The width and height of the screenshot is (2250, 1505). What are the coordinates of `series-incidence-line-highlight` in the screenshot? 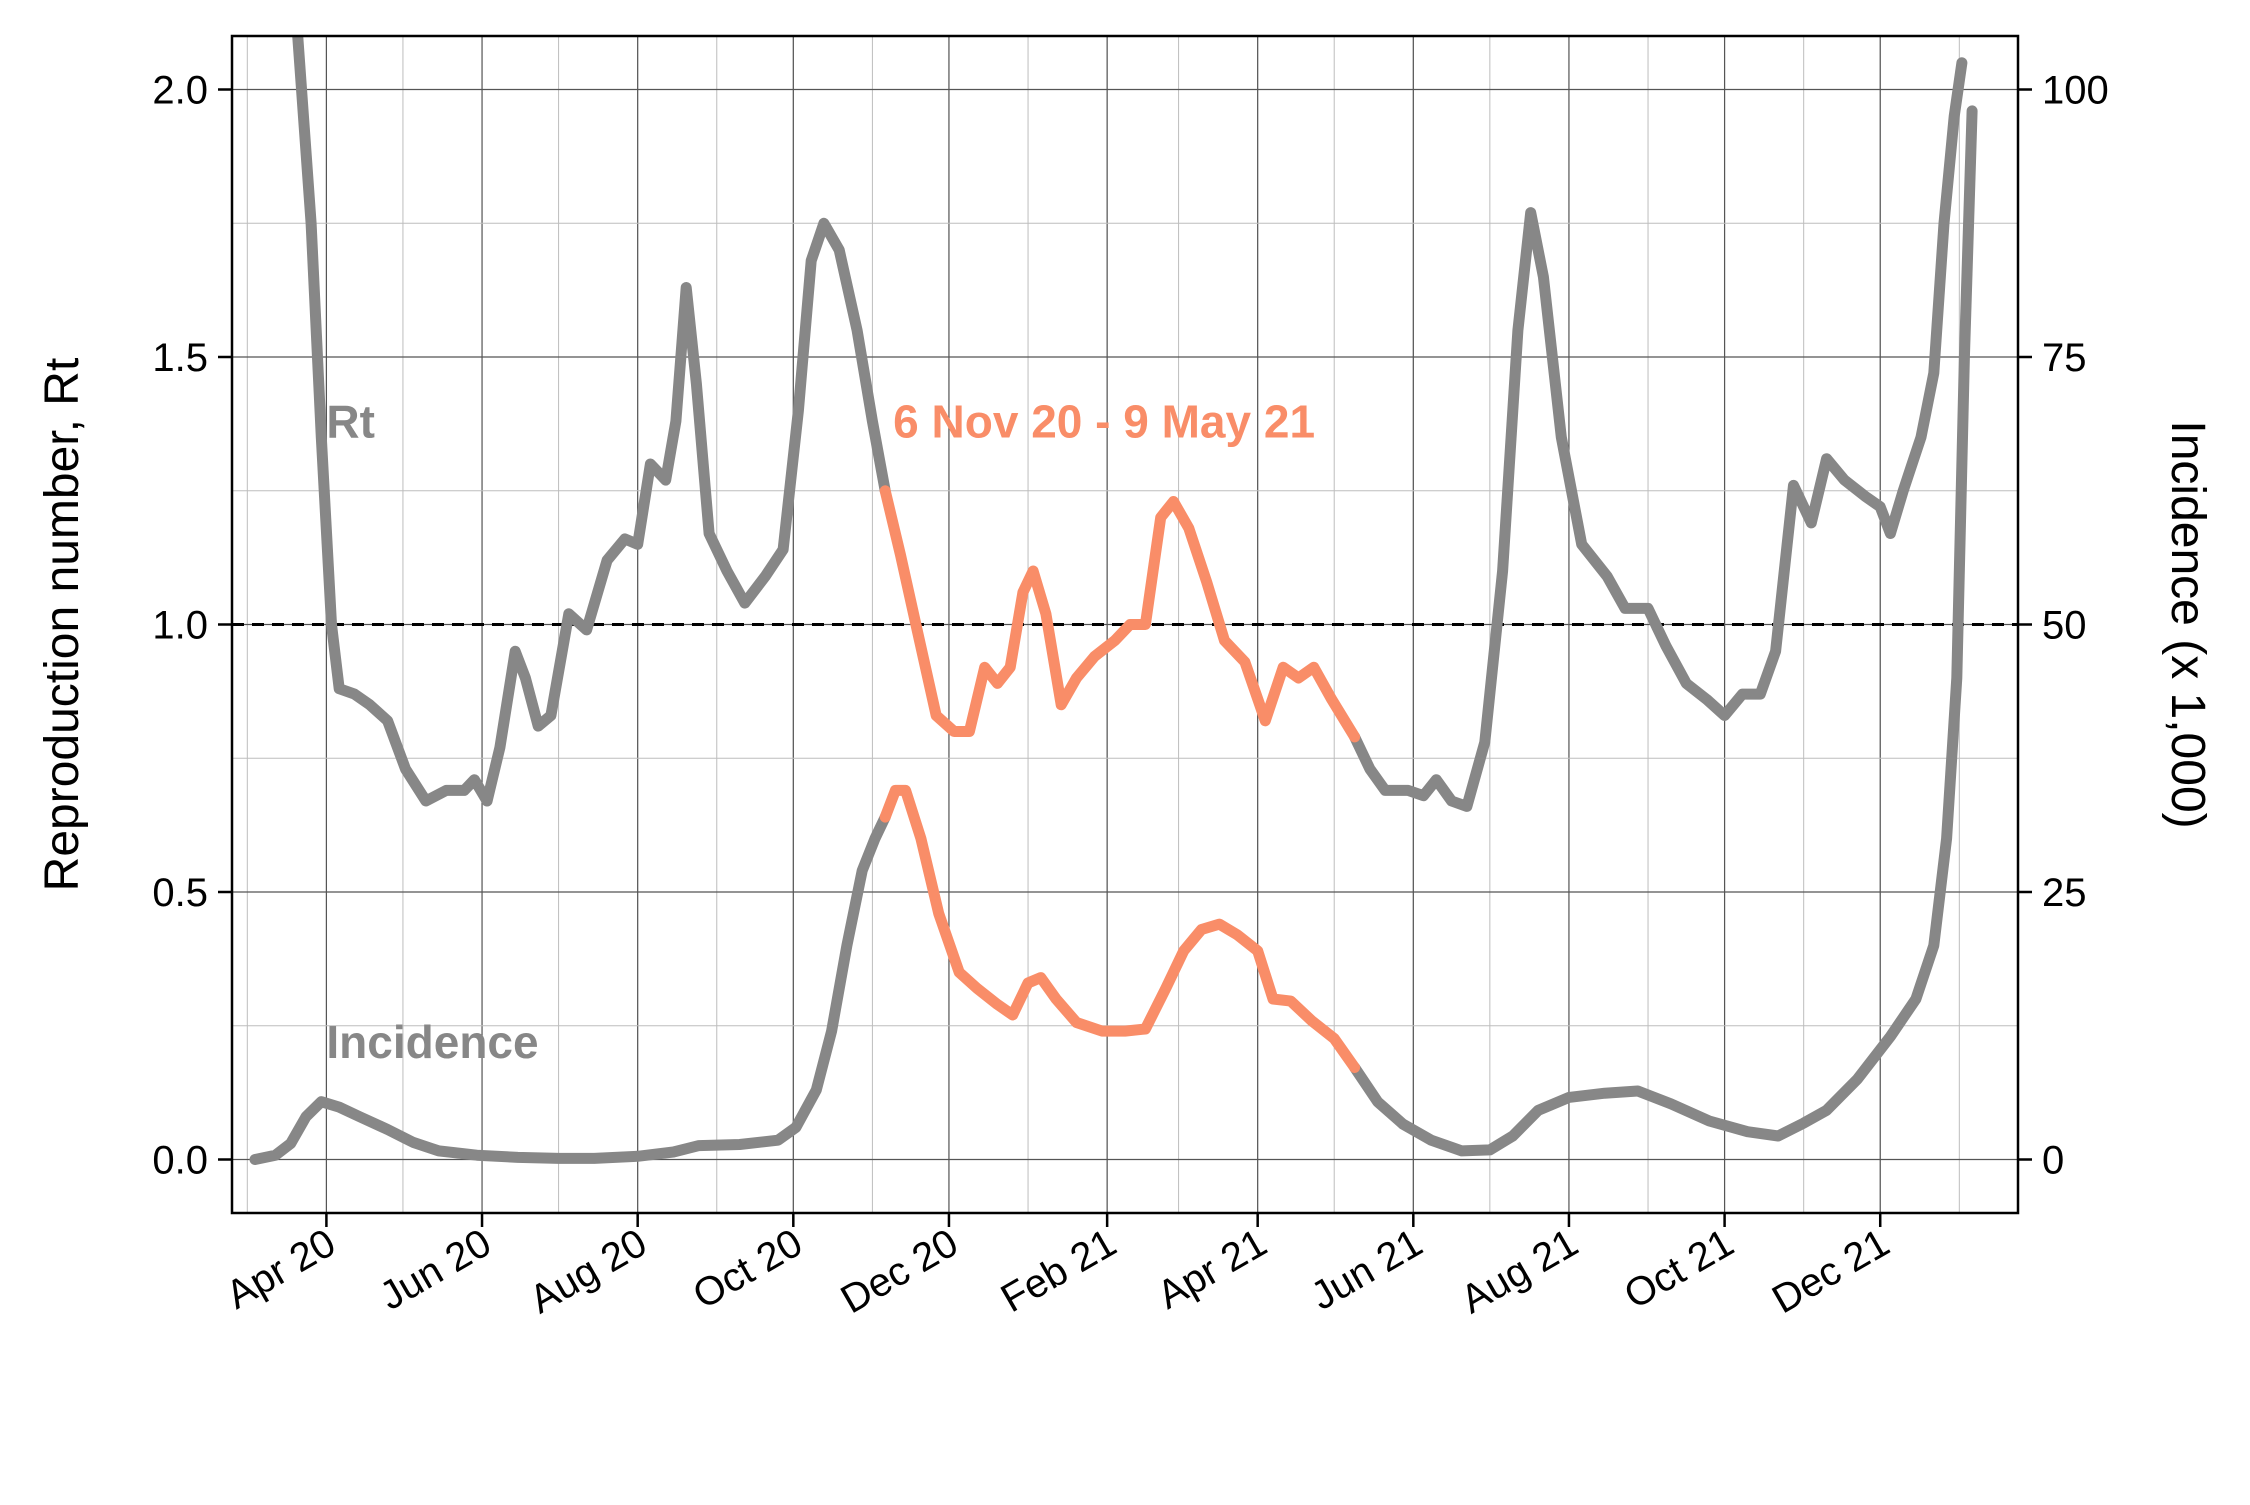 It's located at (1120, 928).